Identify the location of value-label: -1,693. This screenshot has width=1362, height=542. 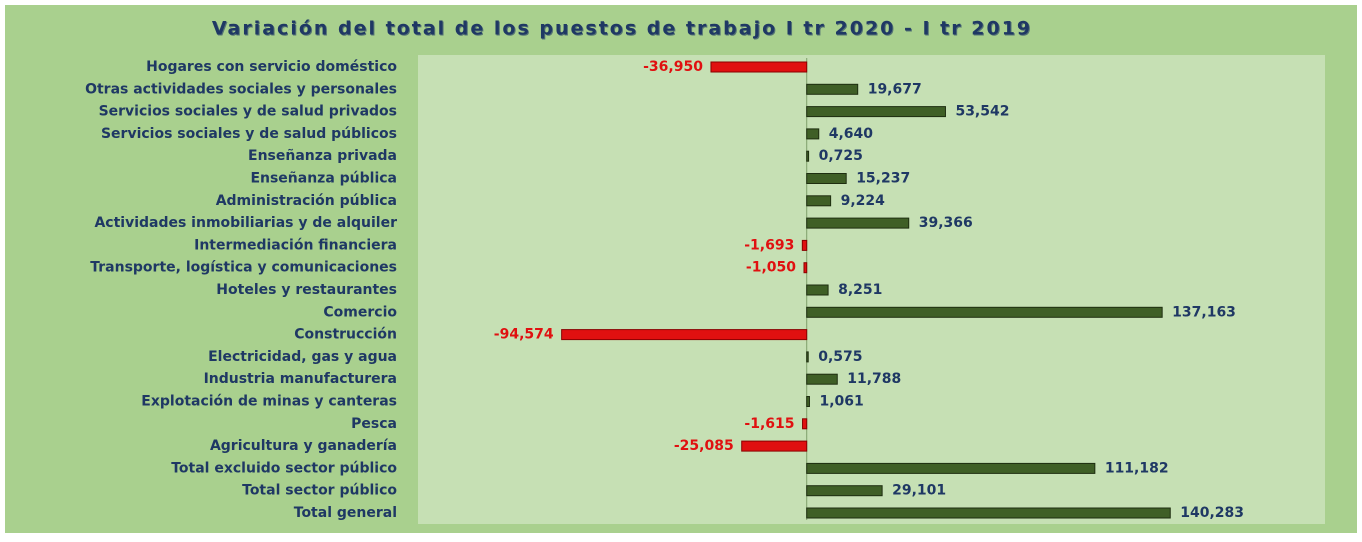
(769, 245).